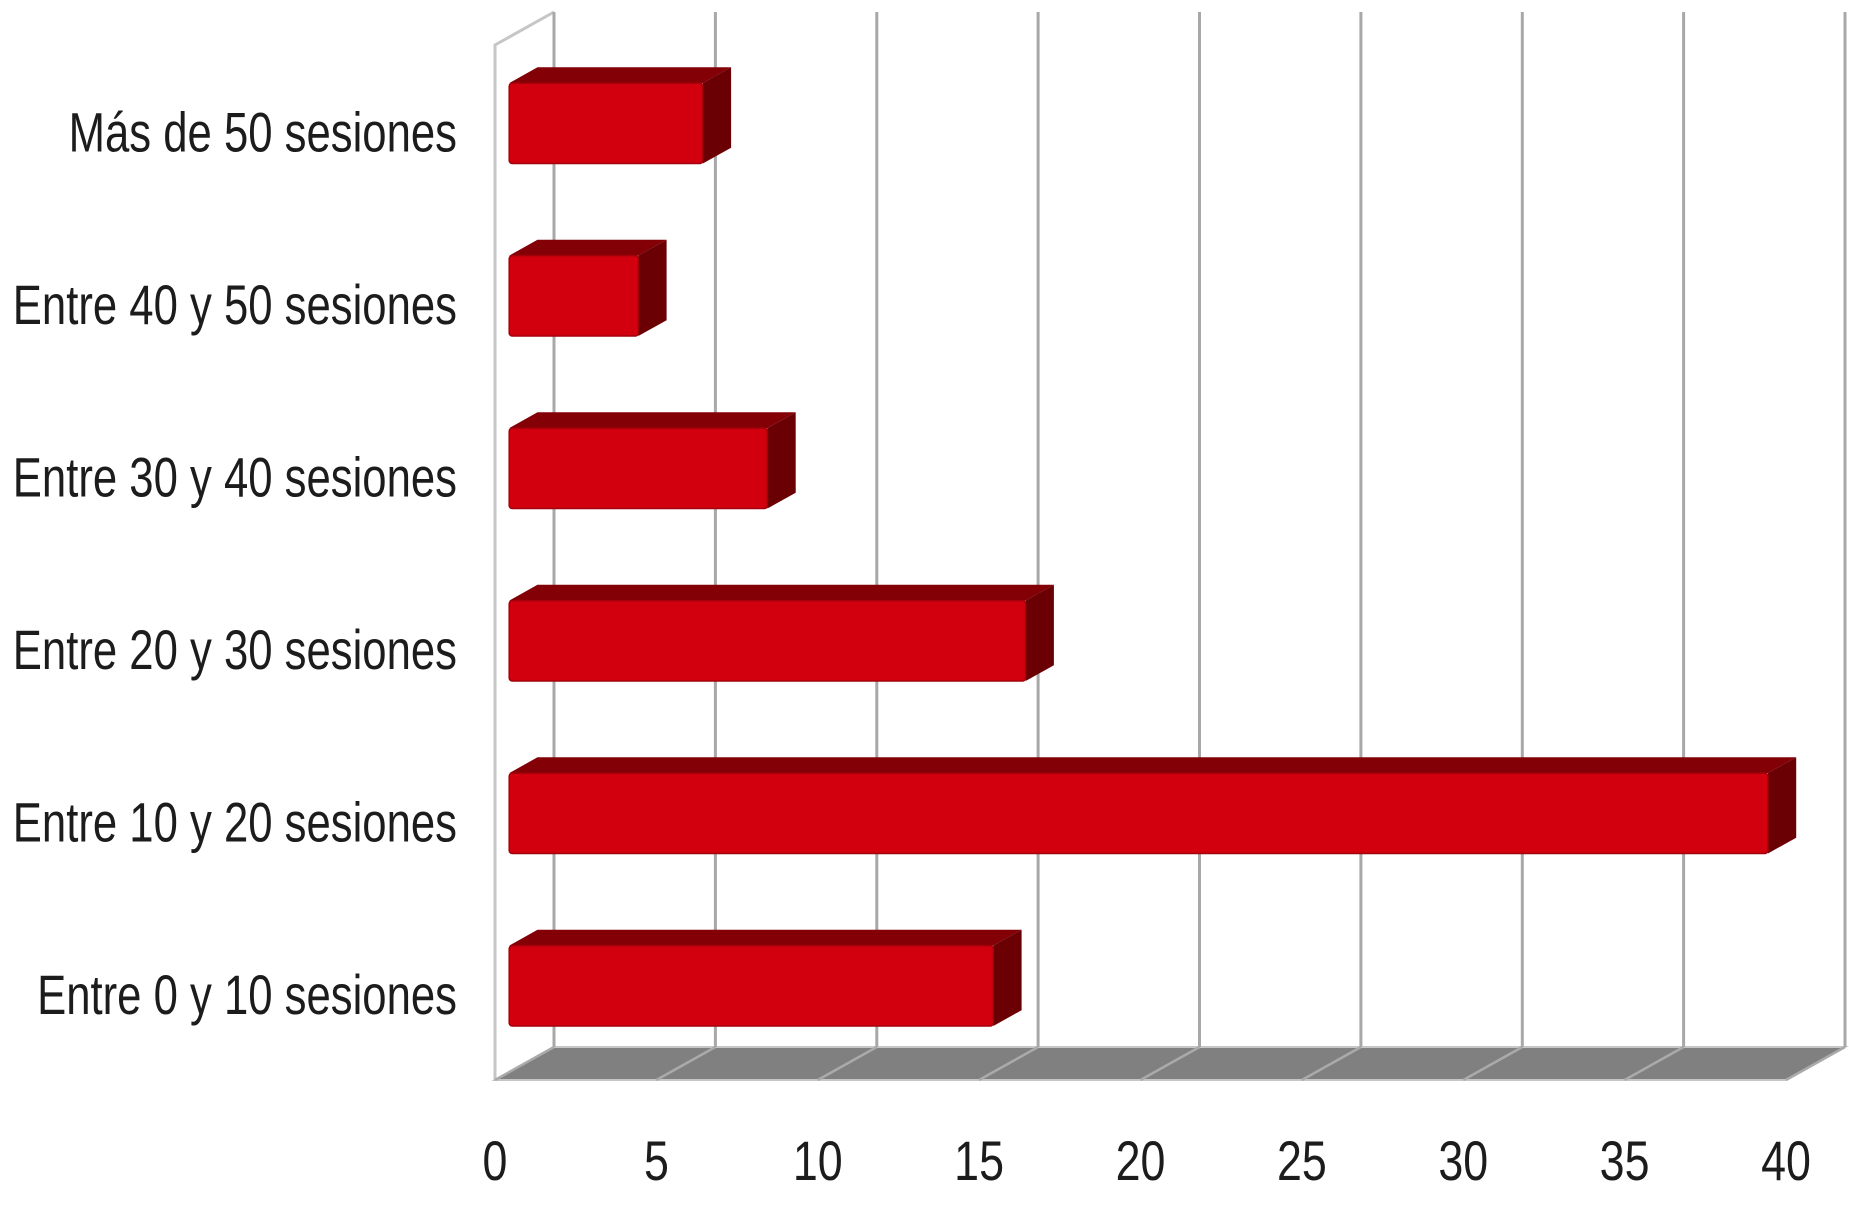  Describe the element at coordinates (247, 995) in the screenshot. I see `category-label: Entre 0 y 10 sesiones` at that location.